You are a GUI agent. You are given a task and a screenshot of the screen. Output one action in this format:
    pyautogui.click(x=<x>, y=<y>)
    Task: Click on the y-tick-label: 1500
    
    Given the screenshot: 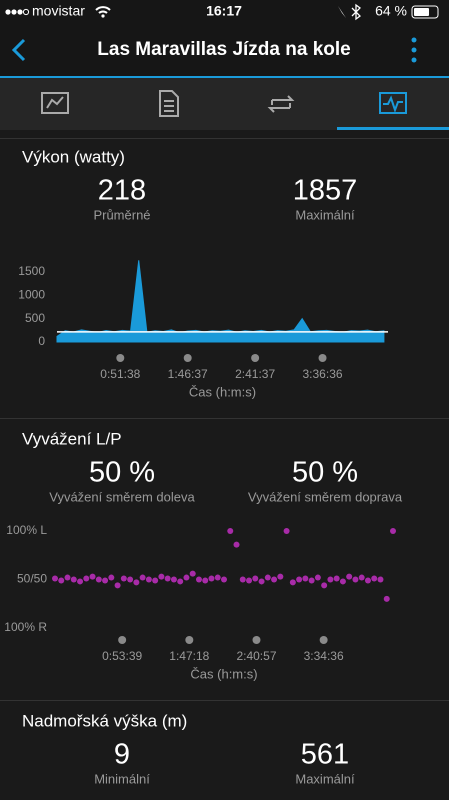 What is the action you would take?
    pyautogui.click(x=31, y=271)
    